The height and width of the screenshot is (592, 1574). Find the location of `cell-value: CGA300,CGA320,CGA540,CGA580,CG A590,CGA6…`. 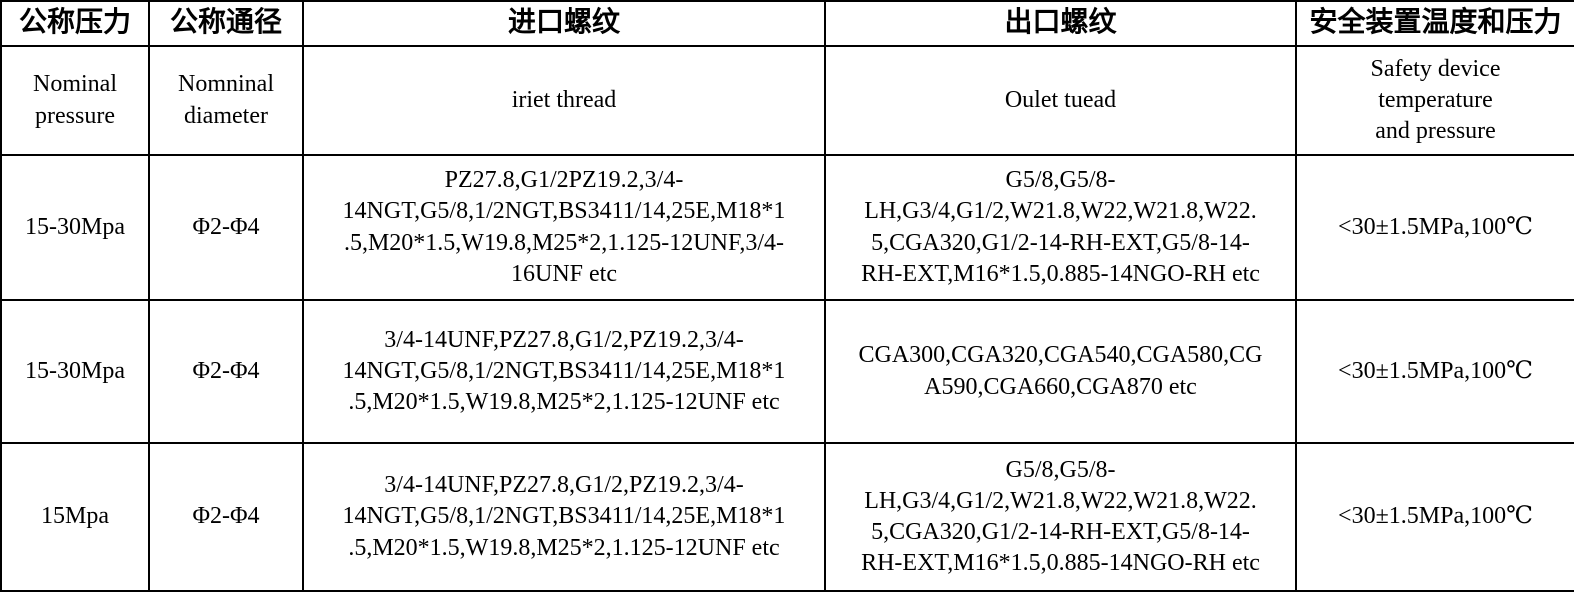

cell-value: CGA300,CGA320,CGA540,CGA580,CG A590,CGA6… is located at coordinates (1060, 371).